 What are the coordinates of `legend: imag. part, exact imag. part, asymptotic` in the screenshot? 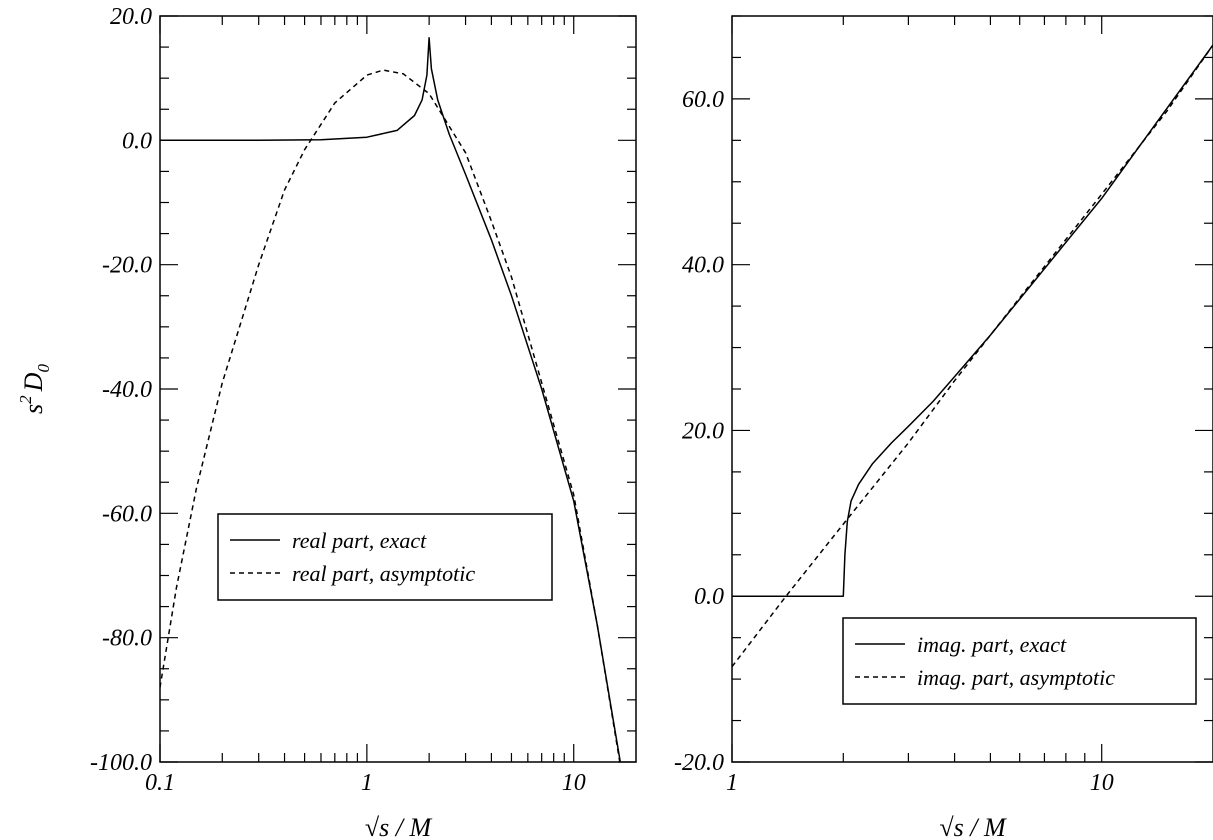 It's located at (1019, 661).